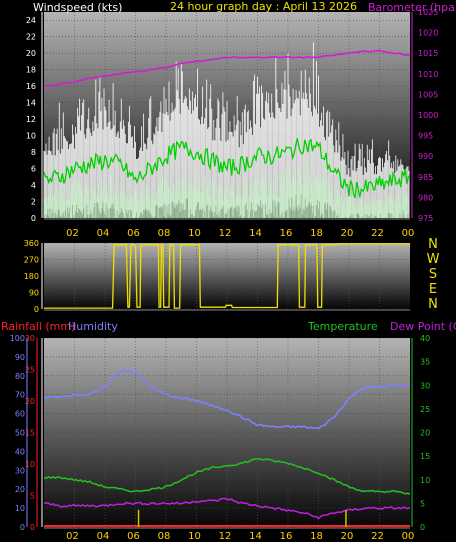  Describe the element at coordinates (93, 326) in the screenshot. I see `humidity-axis-title: Humidity` at that location.